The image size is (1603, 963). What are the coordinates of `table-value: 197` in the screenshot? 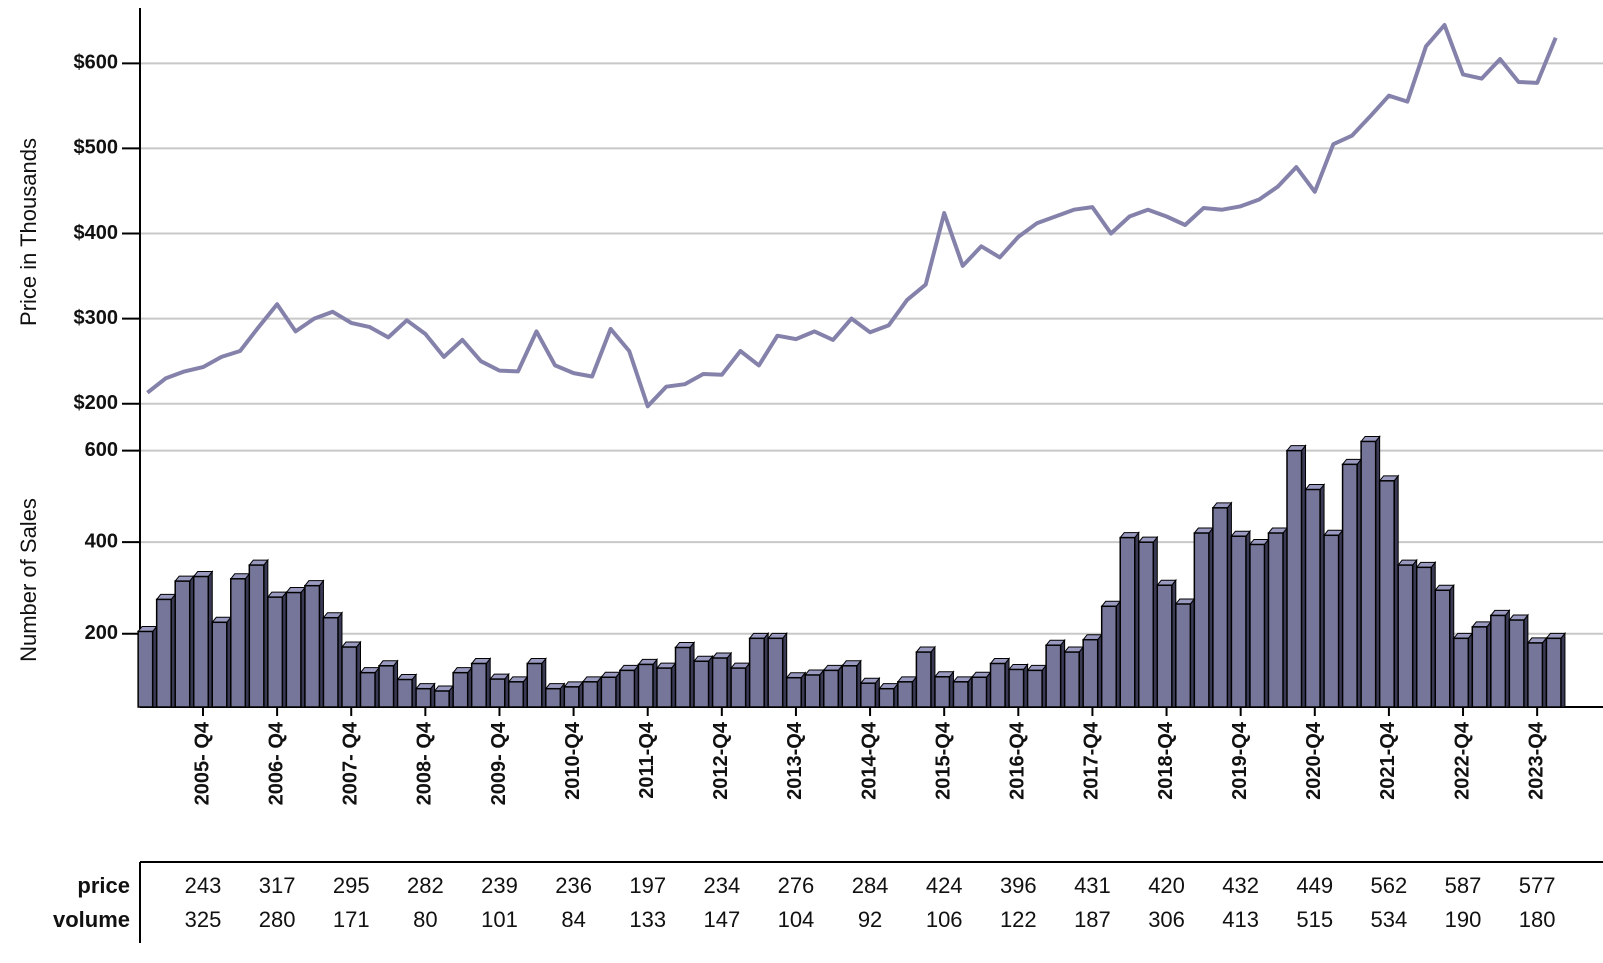 It's located at (647, 885).